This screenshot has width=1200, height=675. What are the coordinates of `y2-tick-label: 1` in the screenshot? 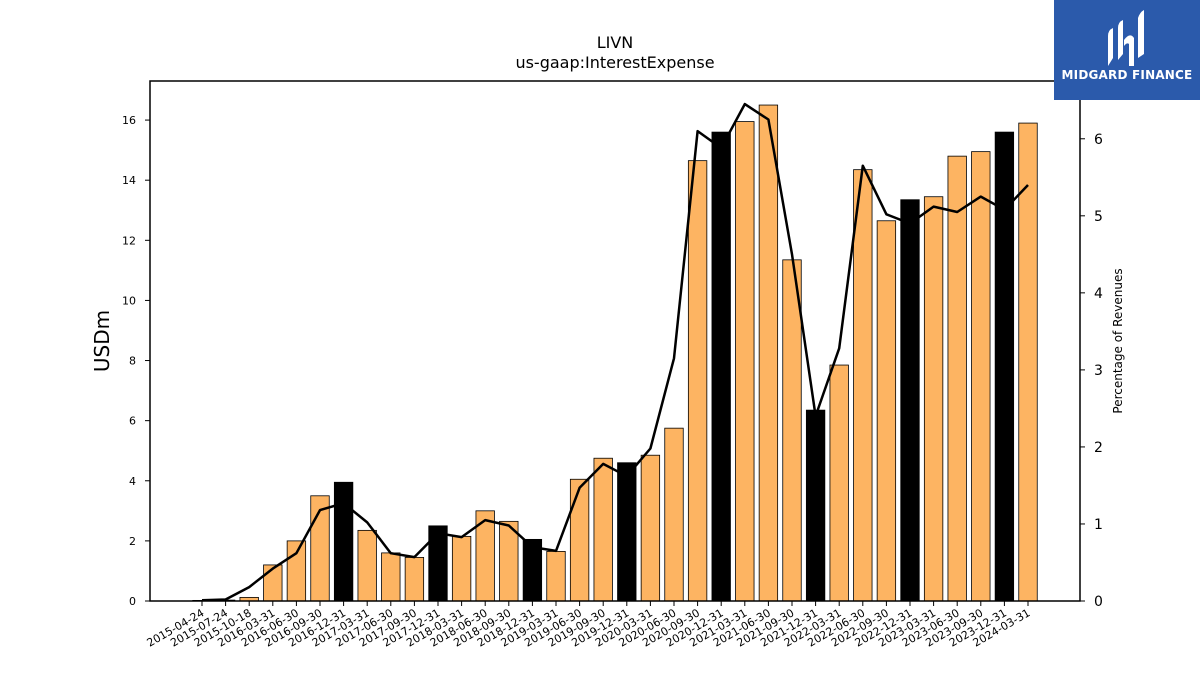 It's located at (1098, 525).